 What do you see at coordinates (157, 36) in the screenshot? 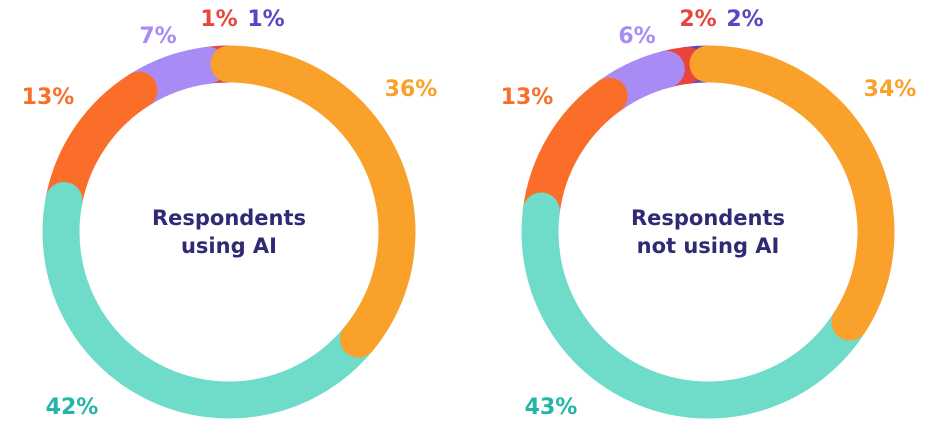
I see `value-label: 7%` at bounding box center [157, 36].